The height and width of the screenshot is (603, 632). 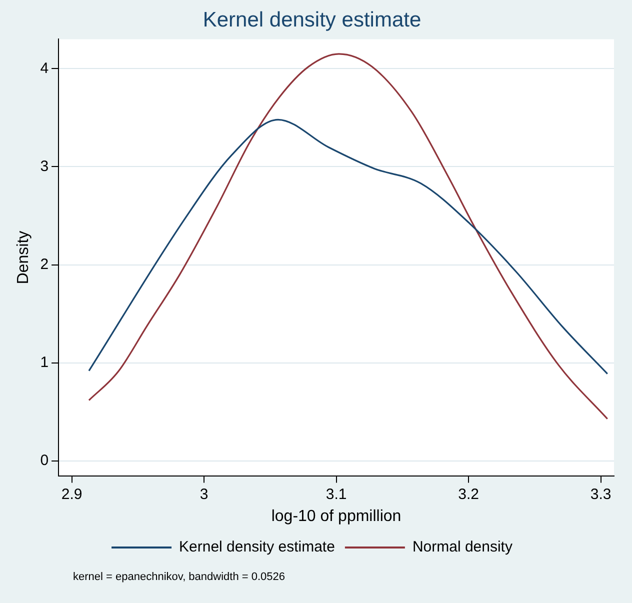 I want to click on x-tick-label: 3.1, so click(x=336, y=494).